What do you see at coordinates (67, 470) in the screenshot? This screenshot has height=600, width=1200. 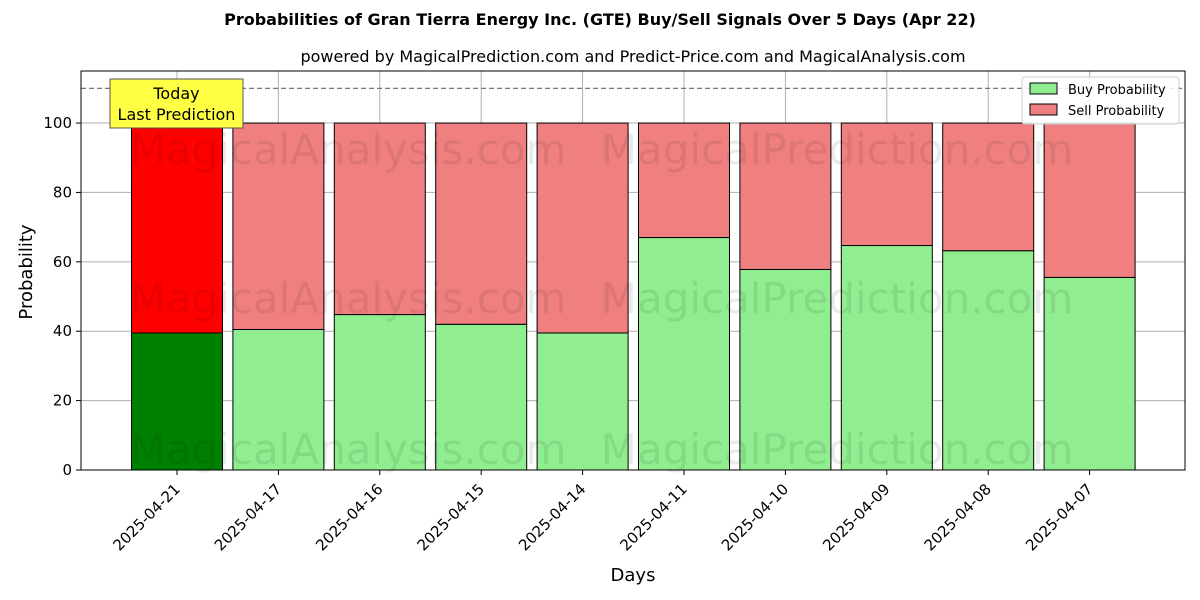 I see `y-tick-label: 0` at bounding box center [67, 470].